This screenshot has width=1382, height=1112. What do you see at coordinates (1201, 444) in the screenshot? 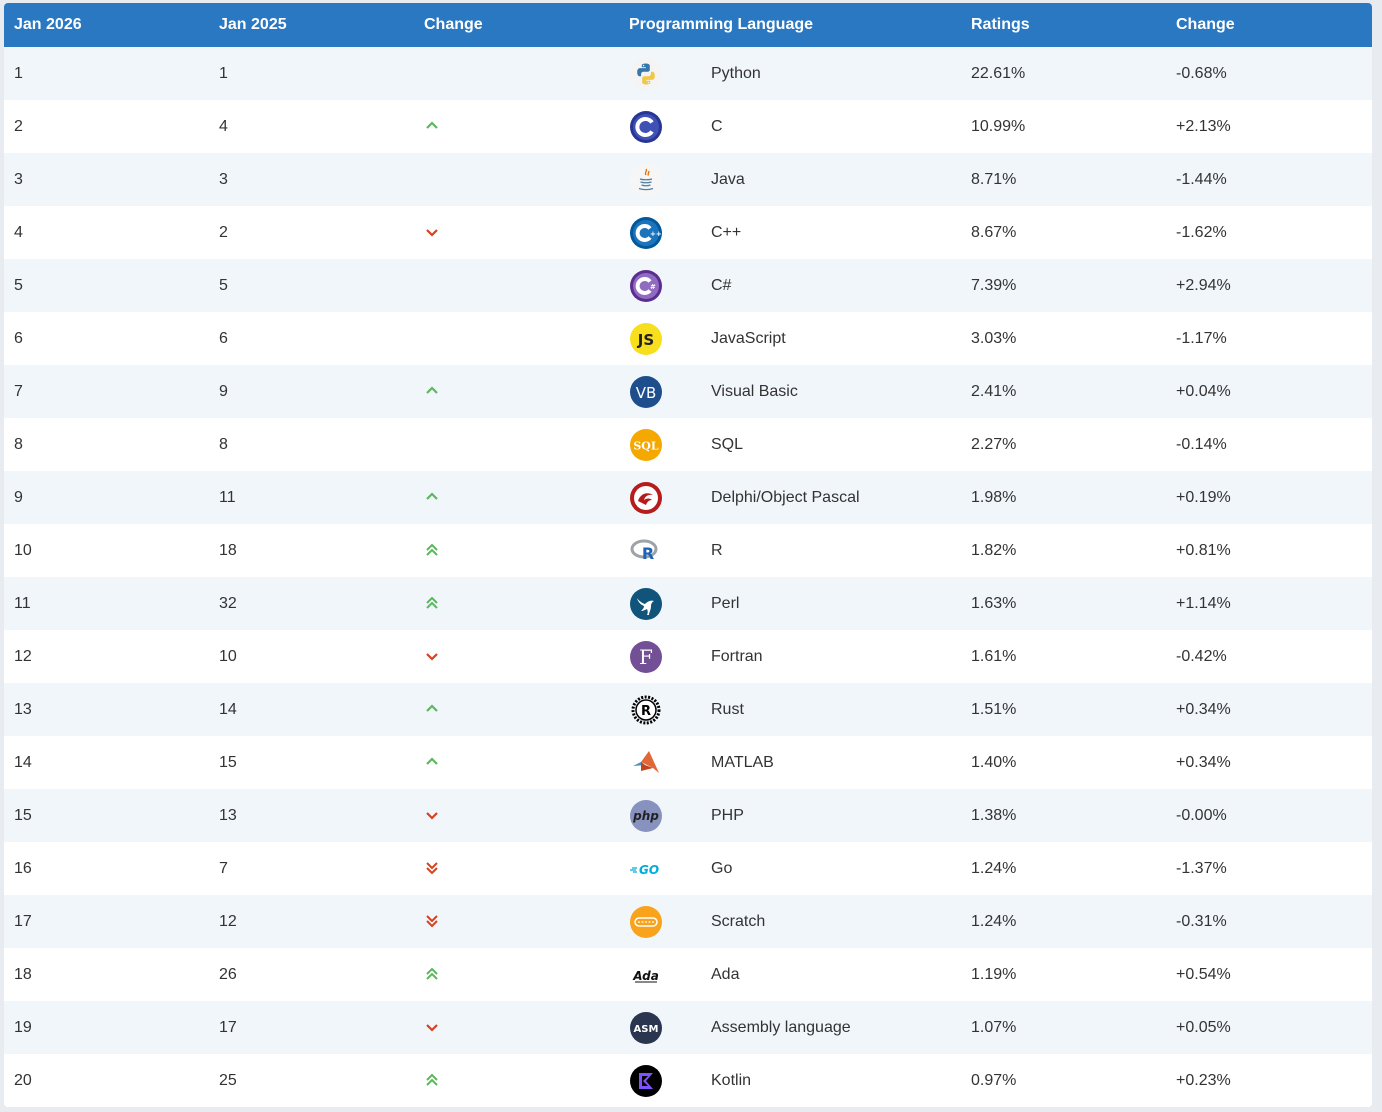
I see `rating-change-cell: -0.14%` at bounding box center [1201, 444].